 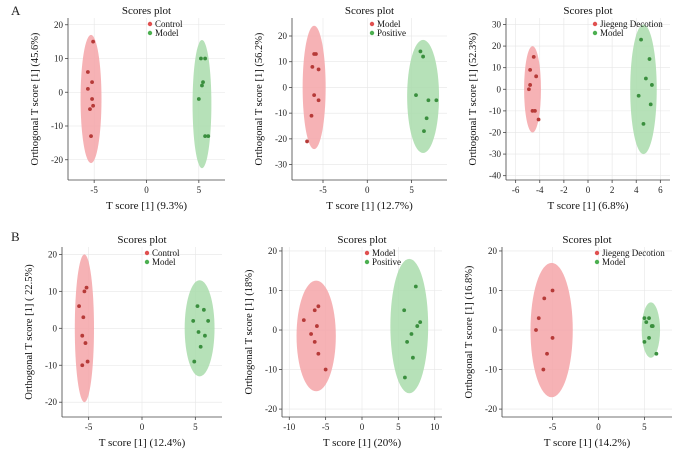 I want to click on y-tick-label: -40, so click(x=495, y=176).